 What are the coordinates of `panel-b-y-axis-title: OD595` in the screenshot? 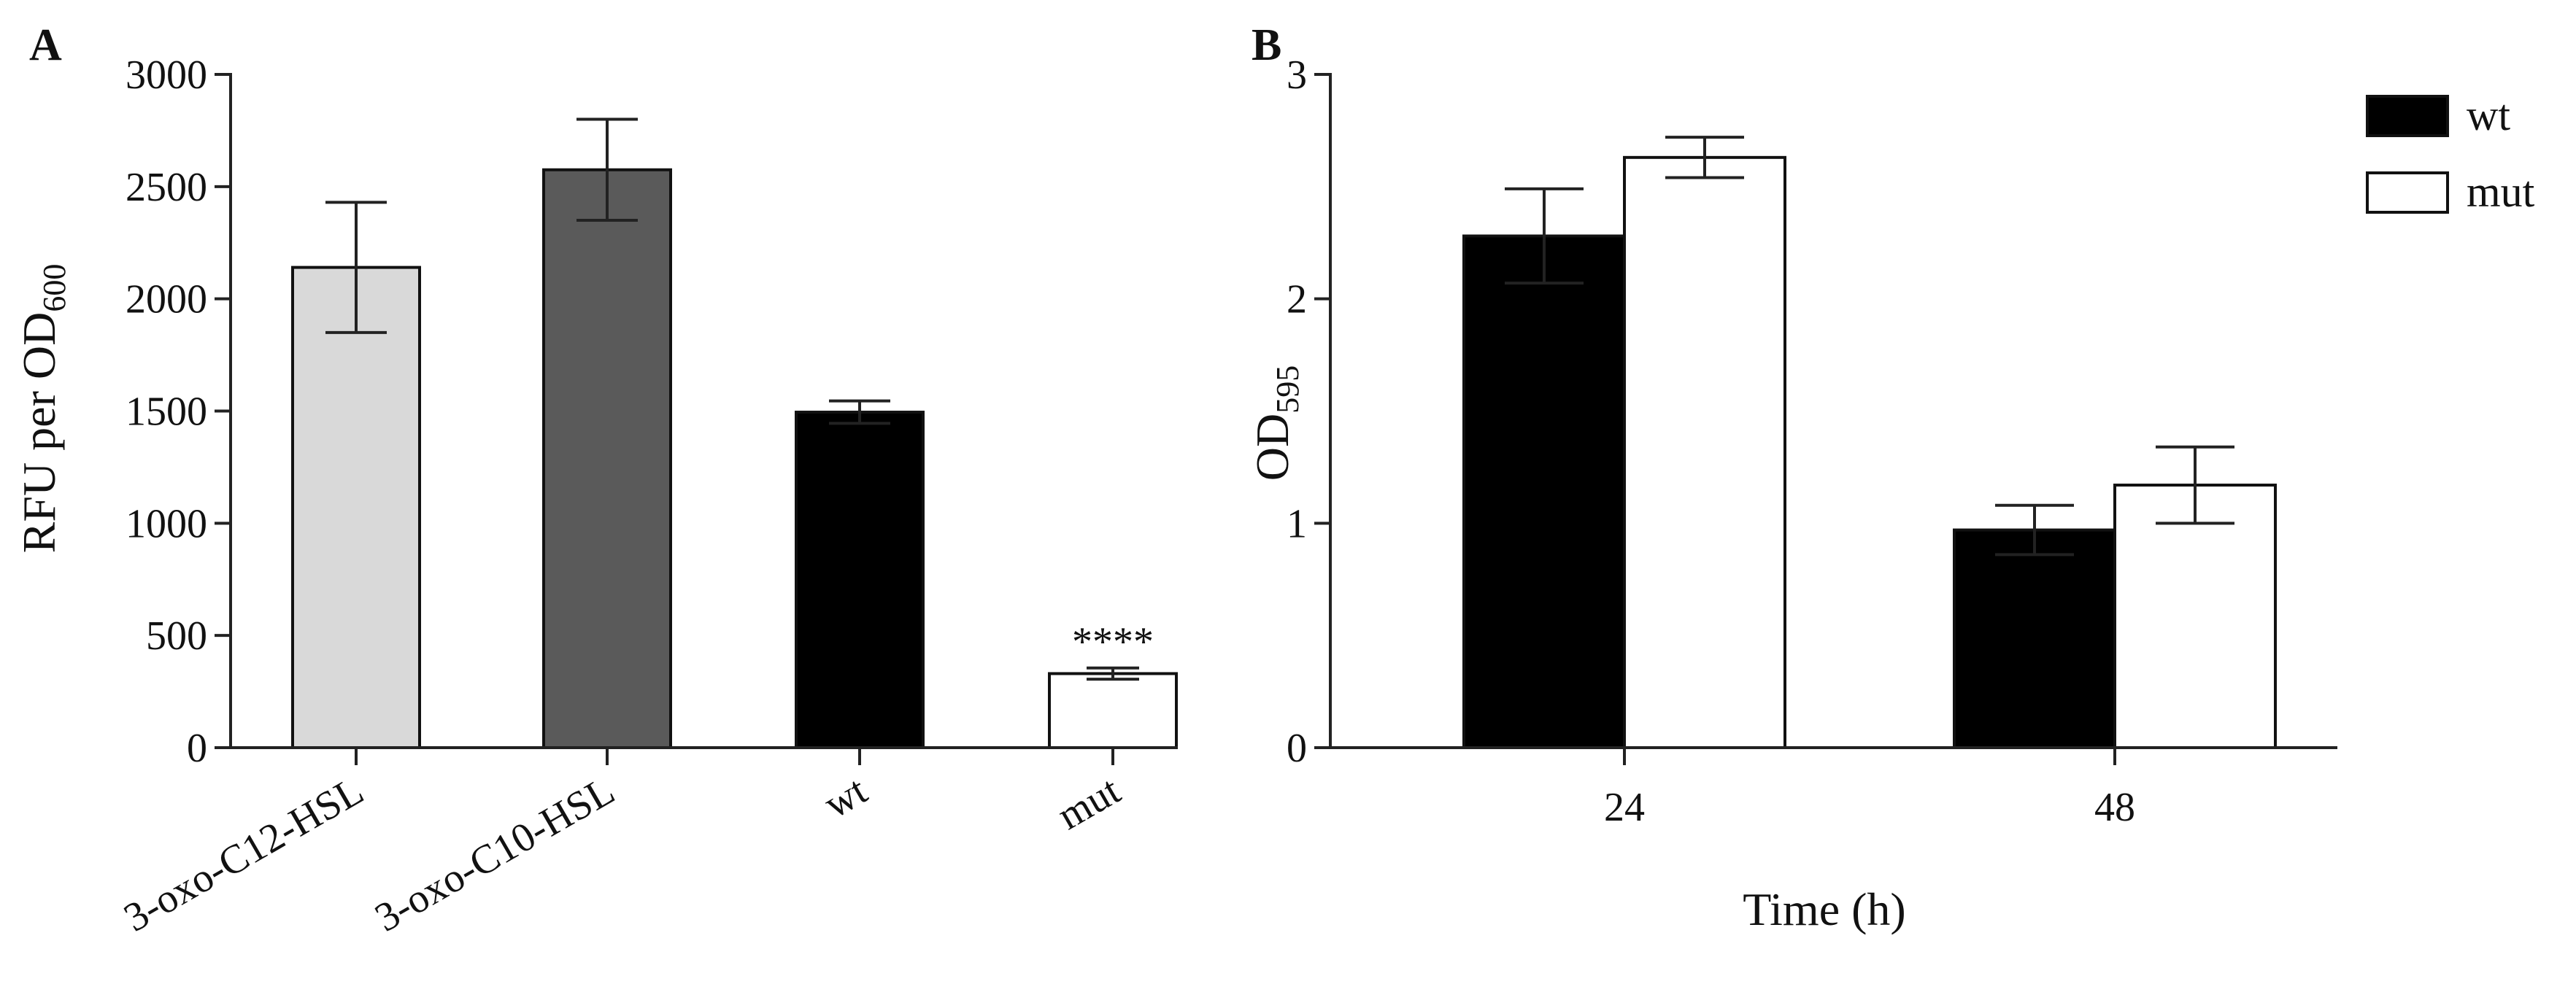 It's located at (1276, 423).